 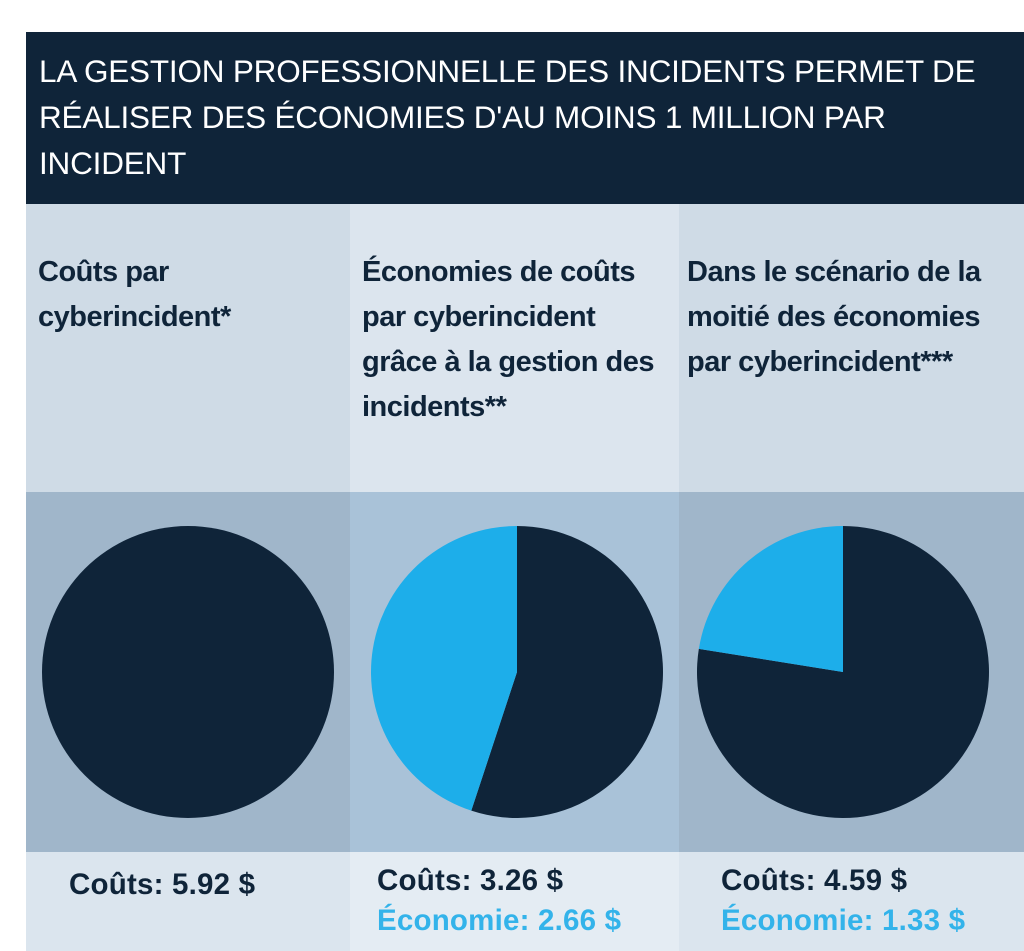 What do you see at coordinates (134, 294) in the screenshot?
I see `column-heading-costs: Coûts par cyberincident*` at bounding box center [134, 294].